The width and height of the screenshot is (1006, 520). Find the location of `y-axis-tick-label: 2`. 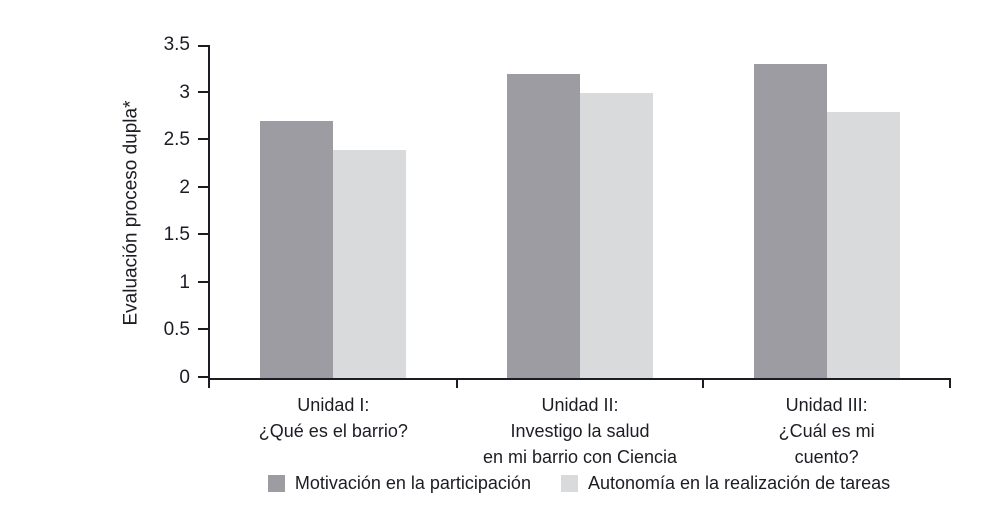

y-axis-tick-label: 2 is located at coordinates (184, 187).